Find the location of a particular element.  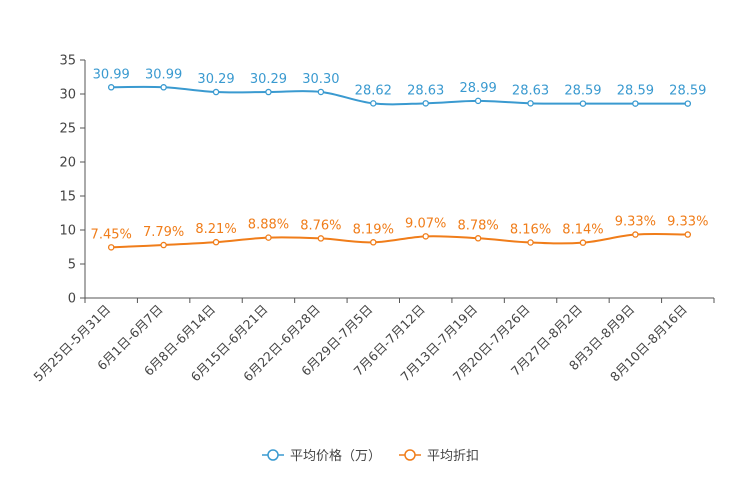

legend-item: 平均价格（万） is located at coordinates (321, 456).